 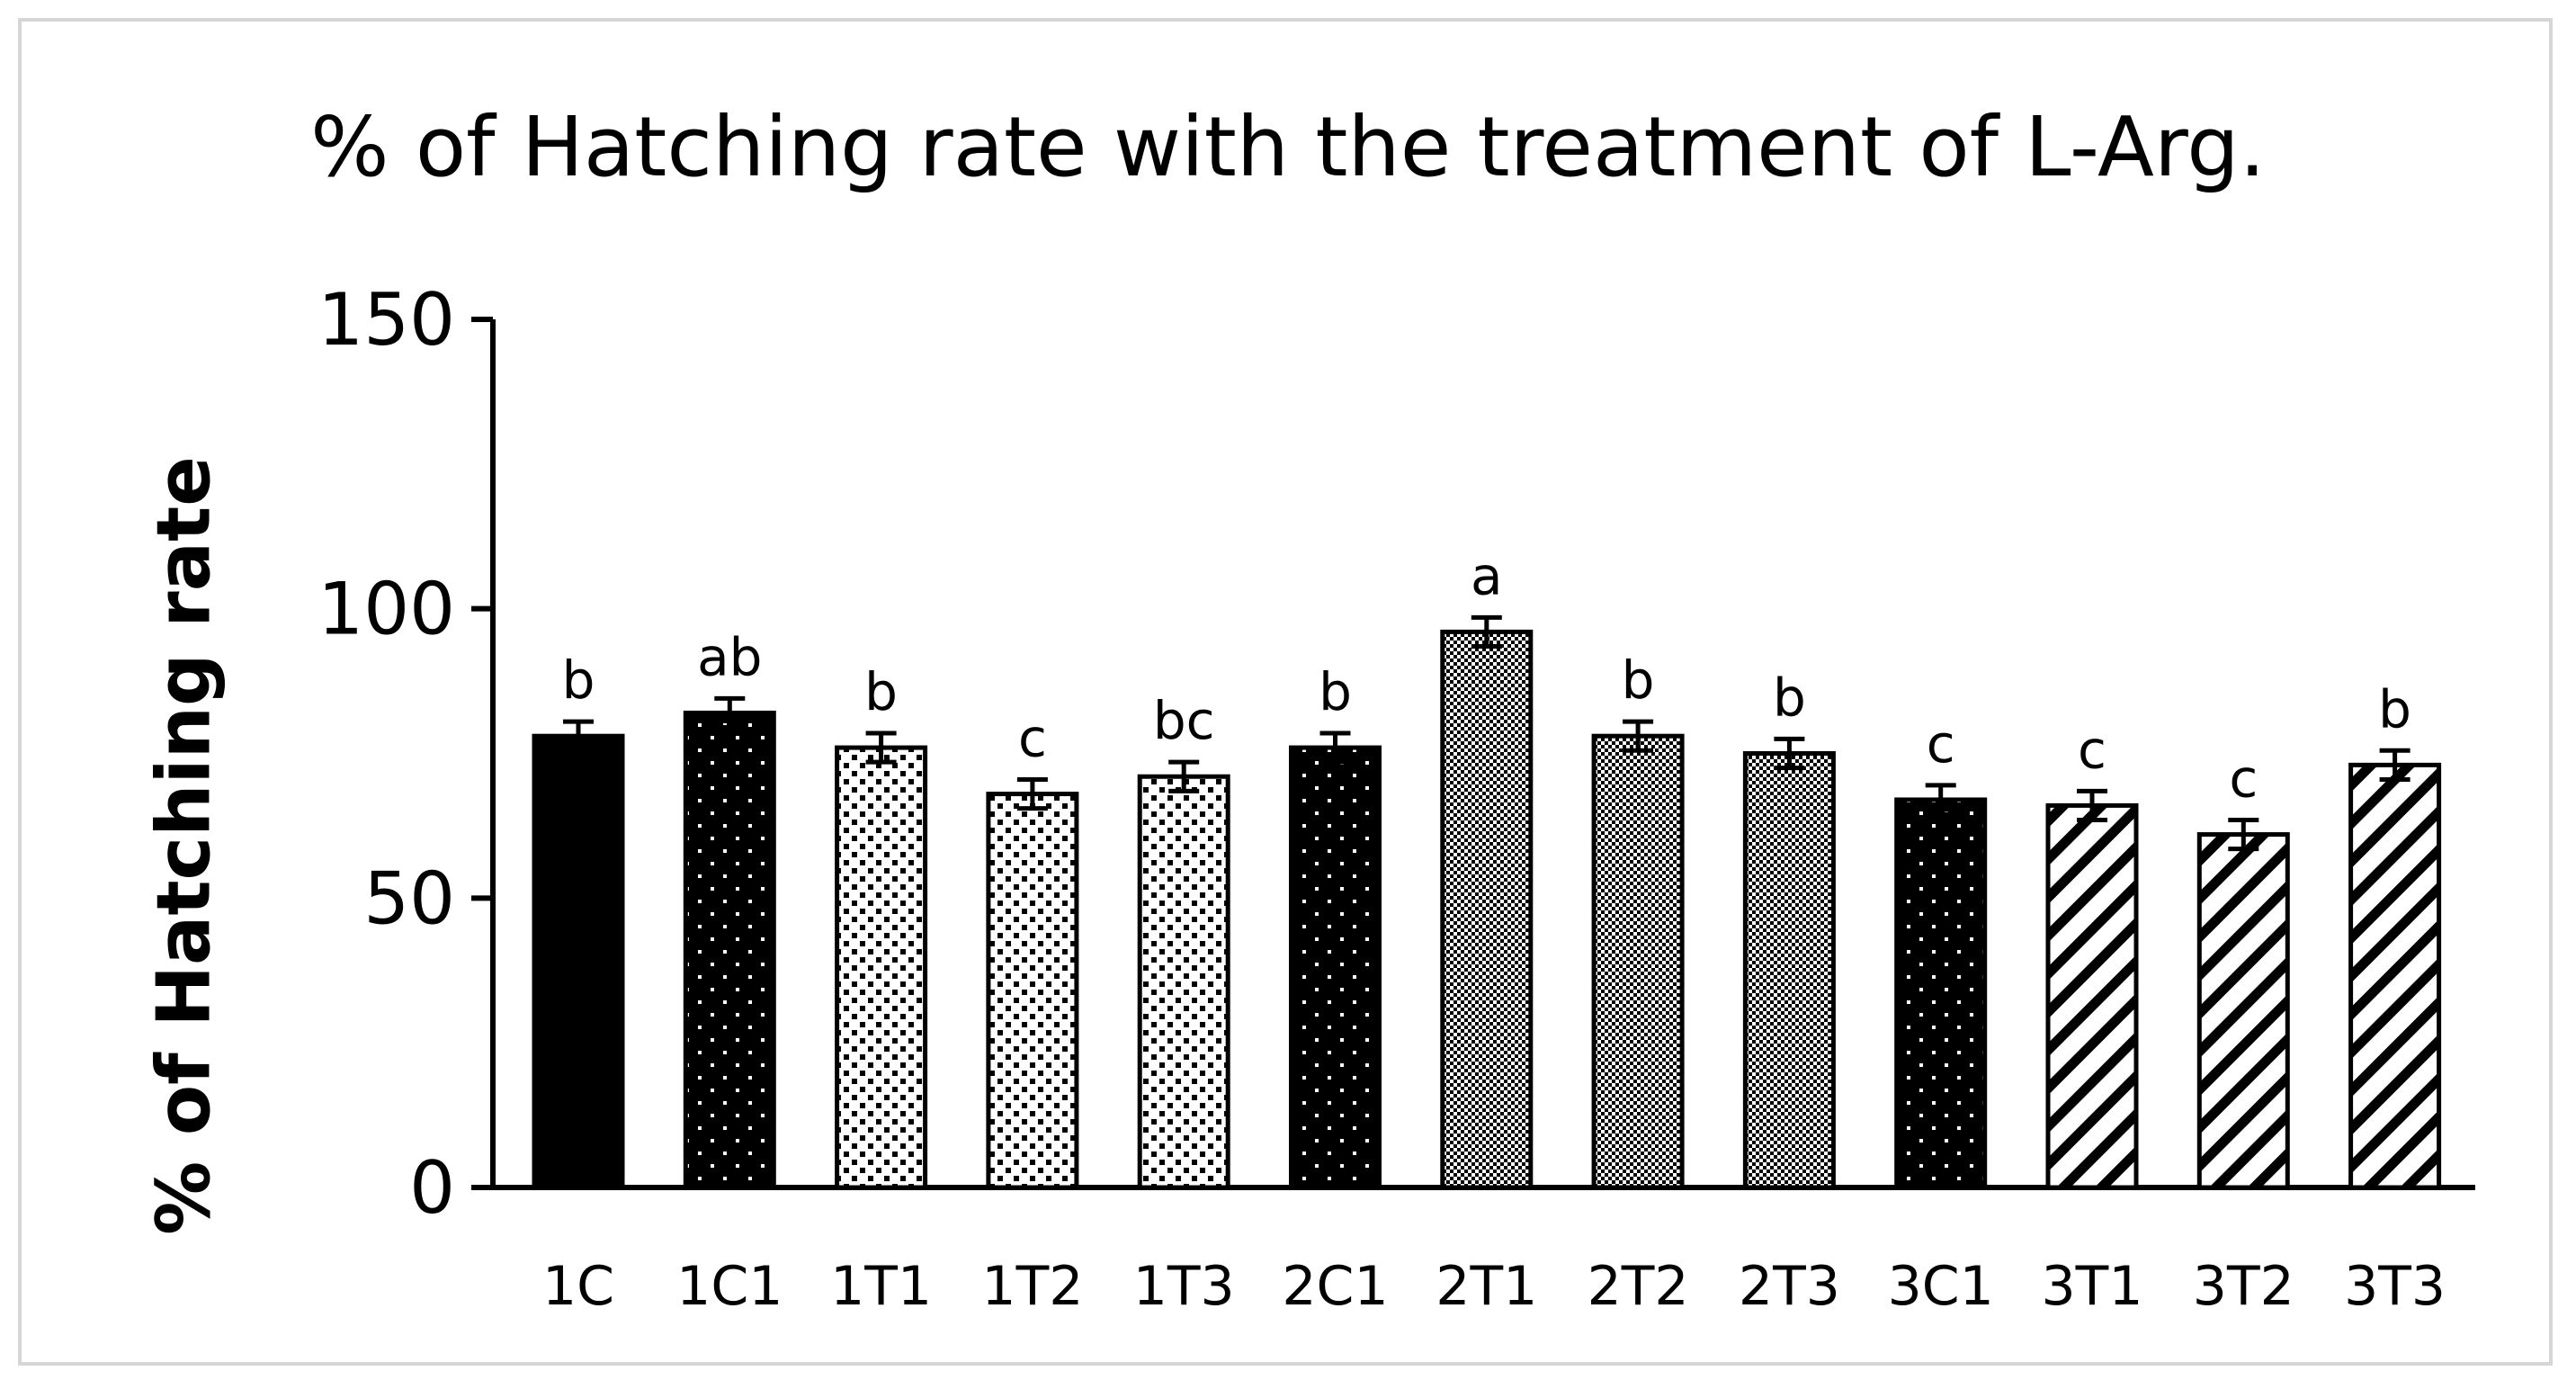 What do you see at coordinates (881, 967) in the screenshot?
I see `bar-1T1` at bounding box center [881, 967].